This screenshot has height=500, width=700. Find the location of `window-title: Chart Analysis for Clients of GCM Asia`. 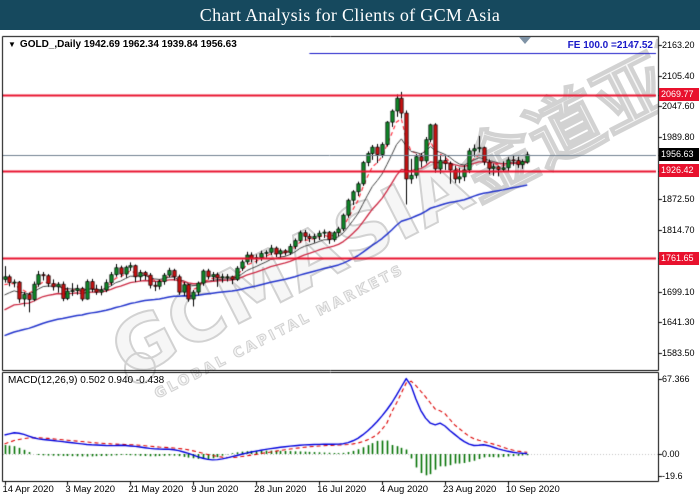

window-title: Chart Analysis for Clients of GCM Asia is located at coordinates (350, 14).